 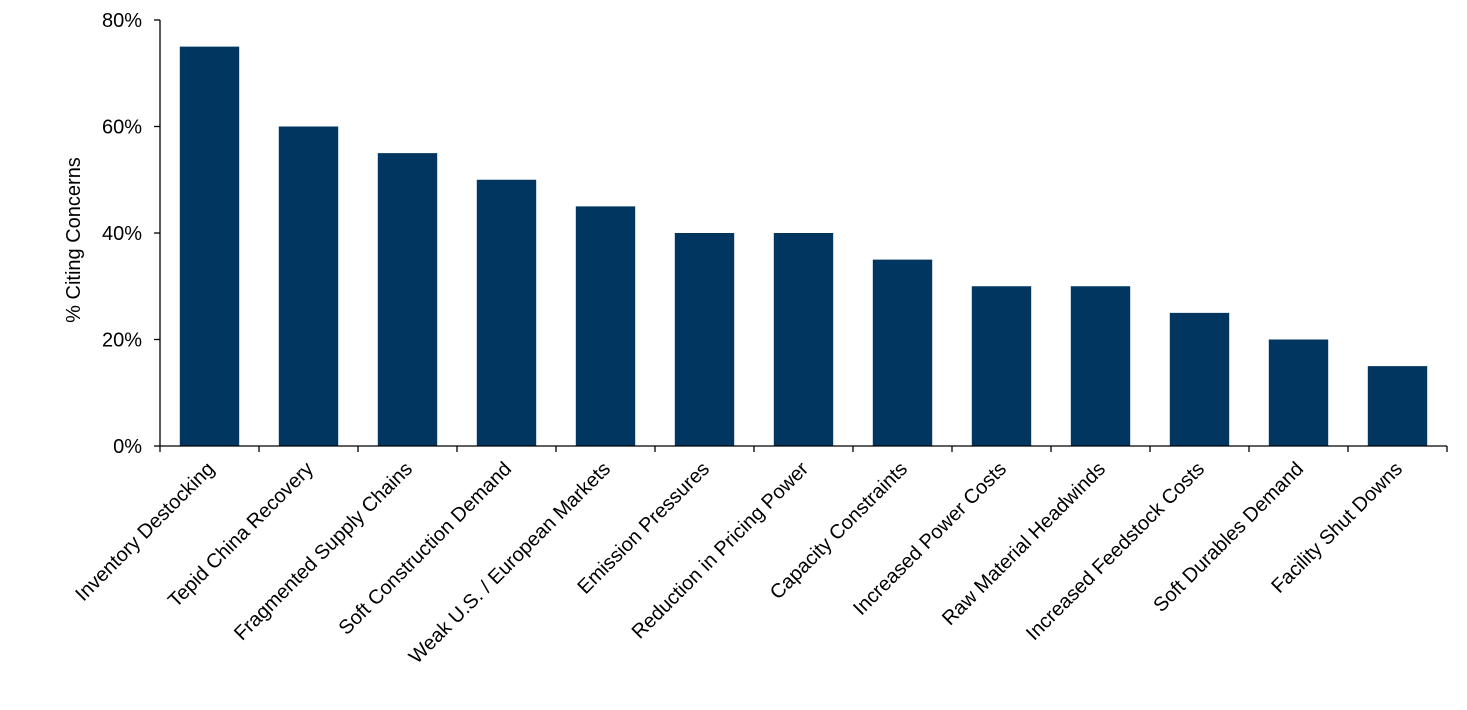 I want to click on x-category-label: Fragmented Supply Chains, so click(x=323, y=551).